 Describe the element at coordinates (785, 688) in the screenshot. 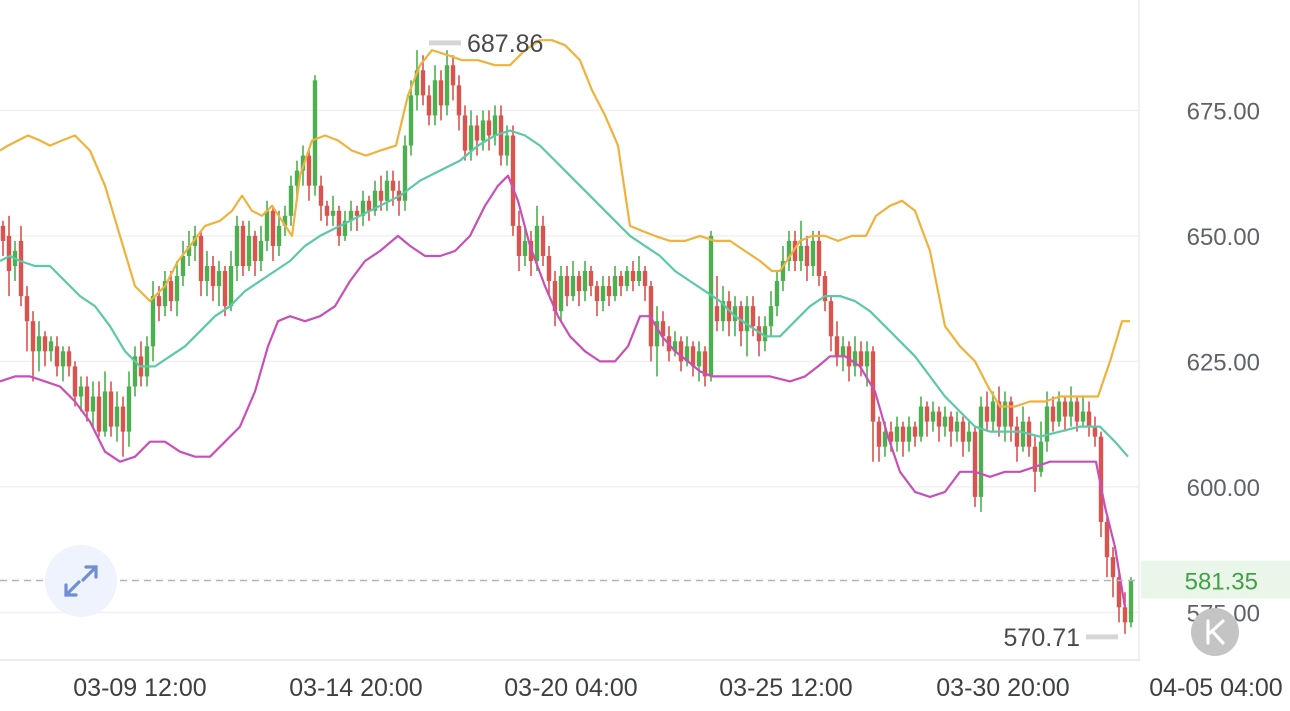

I see `x-tick-label: 03-25 12:00` at that location.